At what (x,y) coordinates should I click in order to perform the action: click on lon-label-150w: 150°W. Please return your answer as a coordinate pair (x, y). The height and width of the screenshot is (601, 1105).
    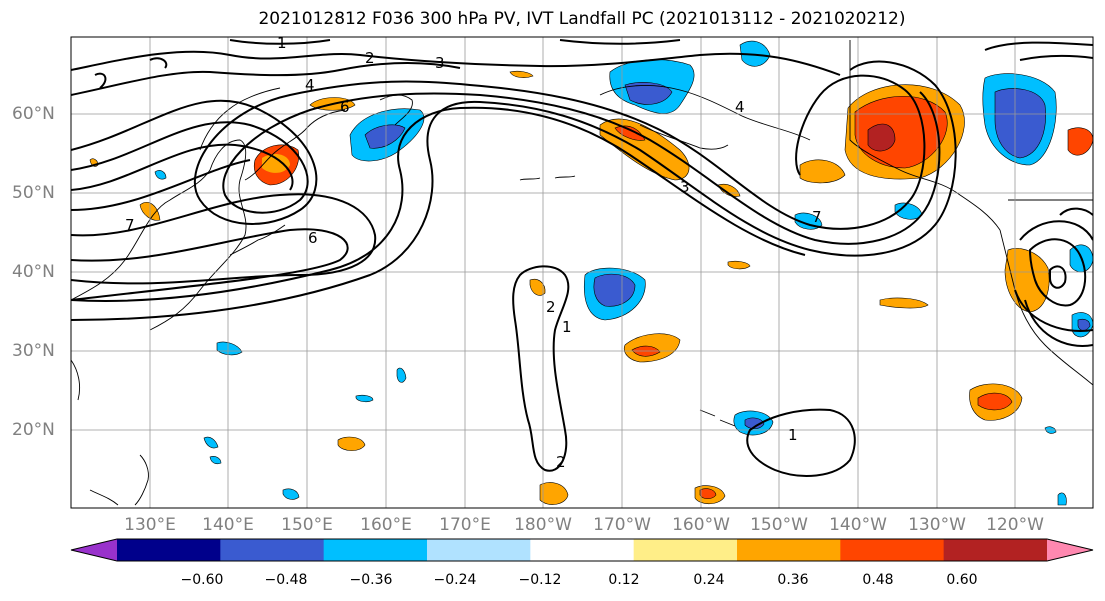
    Looking at the image, I should click on (779, 525).